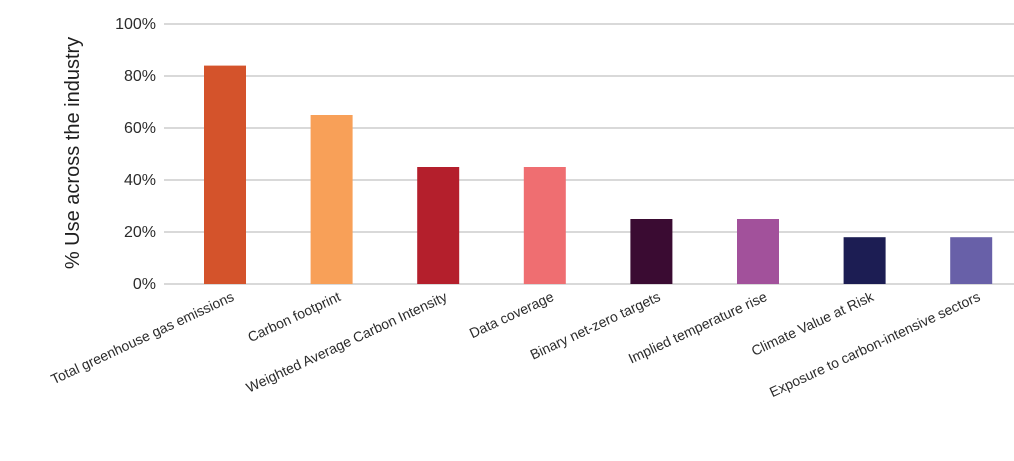  What do you see at coordinates (511, 314) in the screenshot?
I see `x-category-label: Data coverage` at bounding box center [511, 314].